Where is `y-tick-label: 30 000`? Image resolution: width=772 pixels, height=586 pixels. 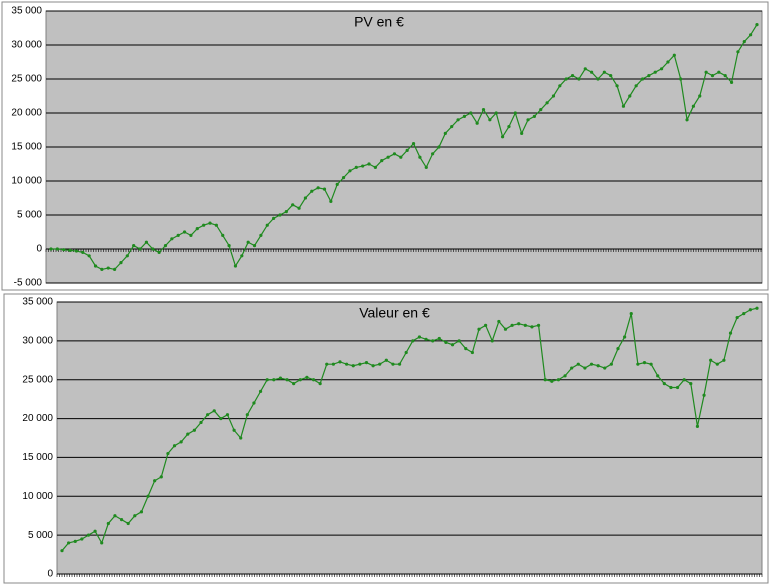
y-tick-label: 30 000 is located at coordinates (37, 340).